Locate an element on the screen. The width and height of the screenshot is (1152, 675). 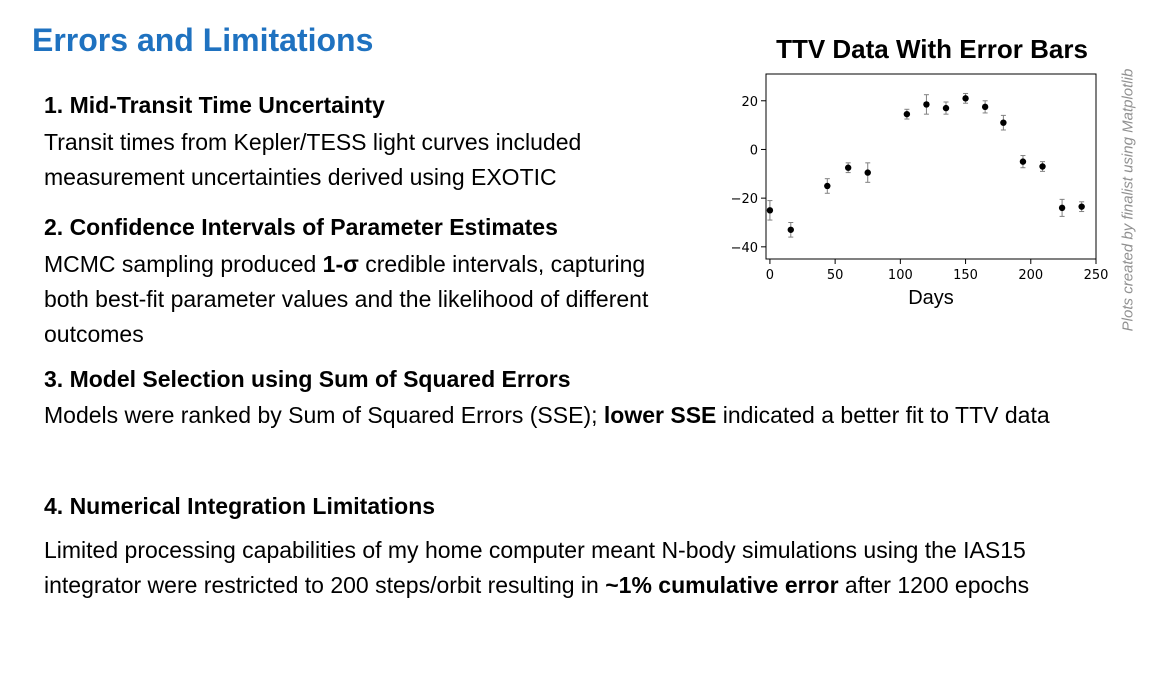
emphasis-text: lower SSE is located at coordinates (660, 415).